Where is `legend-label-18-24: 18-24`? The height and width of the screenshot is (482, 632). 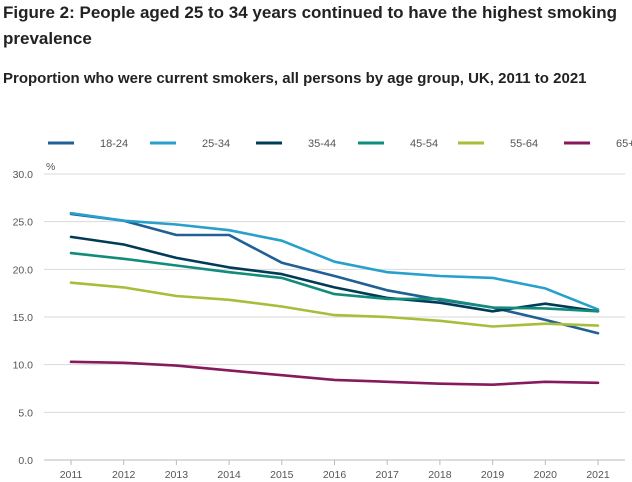
legend-label-18-24: 18-24 is located at coordinates (114, 144).